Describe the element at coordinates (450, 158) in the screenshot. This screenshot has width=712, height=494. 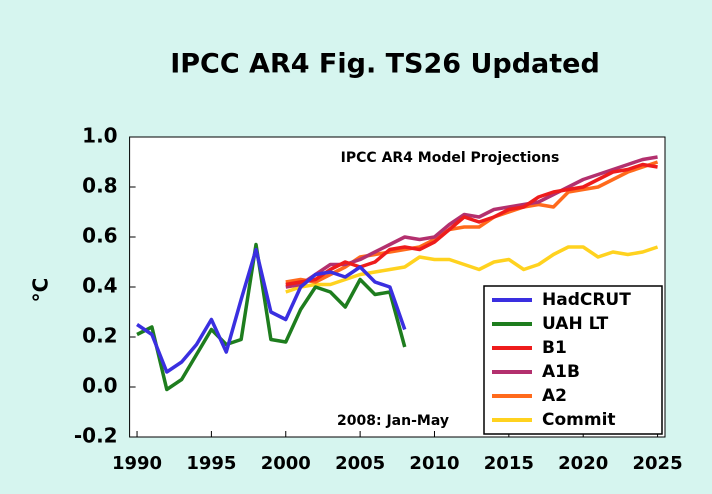
I see `annotation: IPCC AR4 Model Projections` at that location.